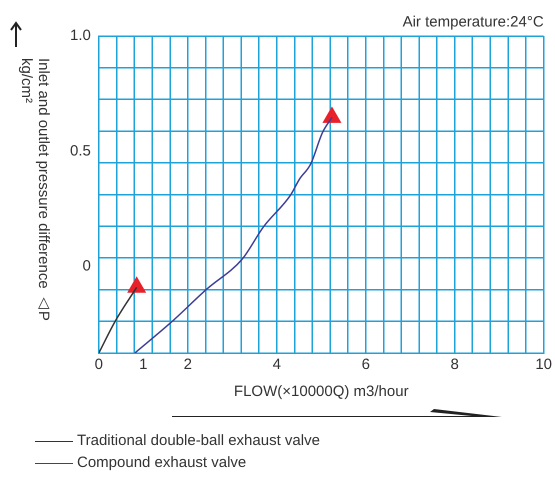  What do you see at coordinates (321, 391) in the screenshot?
I see `x-axis-title: FLOW(×10000Q) m3/hour` at bounding box center [321, 391].